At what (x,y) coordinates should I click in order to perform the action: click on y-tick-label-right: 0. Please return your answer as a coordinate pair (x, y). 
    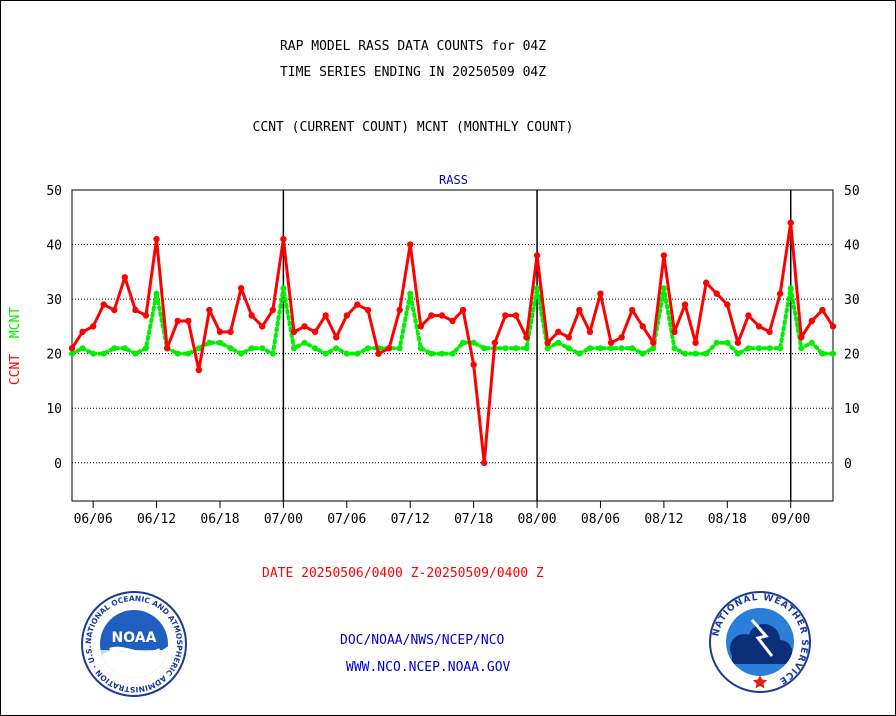
    Looking at the image, I should click on (848, 464).